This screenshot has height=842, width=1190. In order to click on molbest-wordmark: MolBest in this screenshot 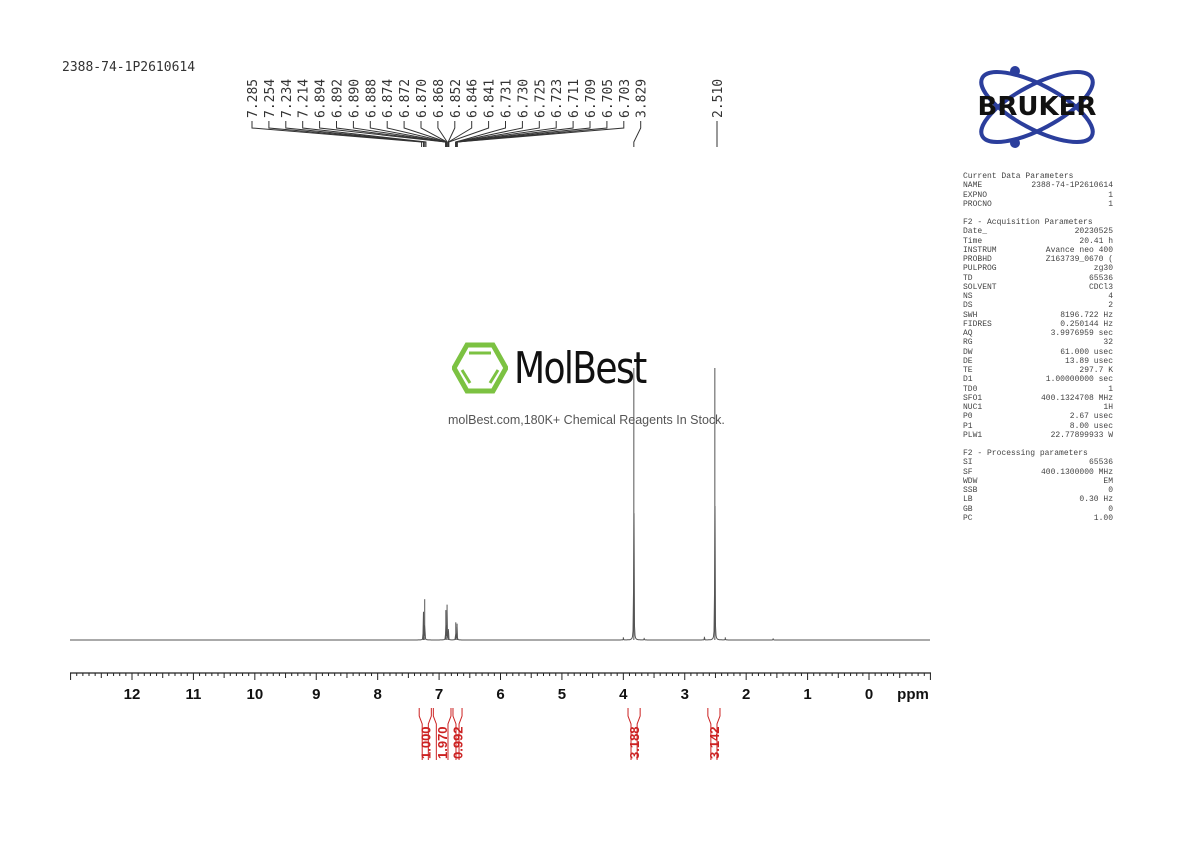, I will do `click(580, 368)`.